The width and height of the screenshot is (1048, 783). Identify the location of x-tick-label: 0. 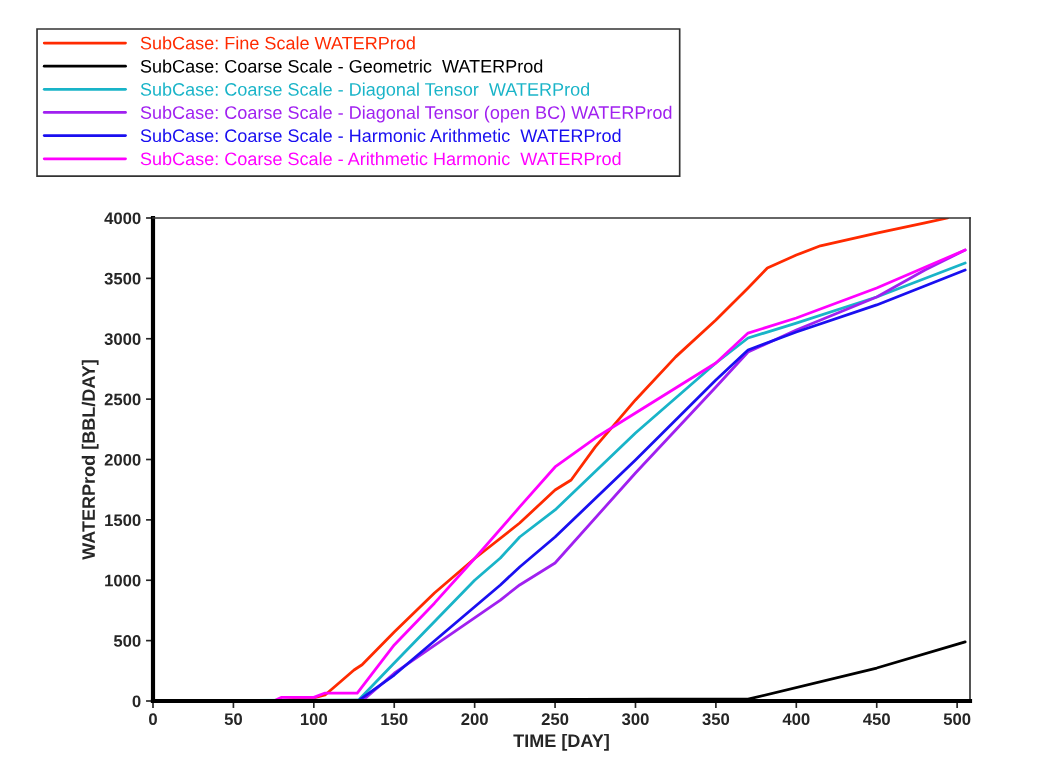
(153, 719).